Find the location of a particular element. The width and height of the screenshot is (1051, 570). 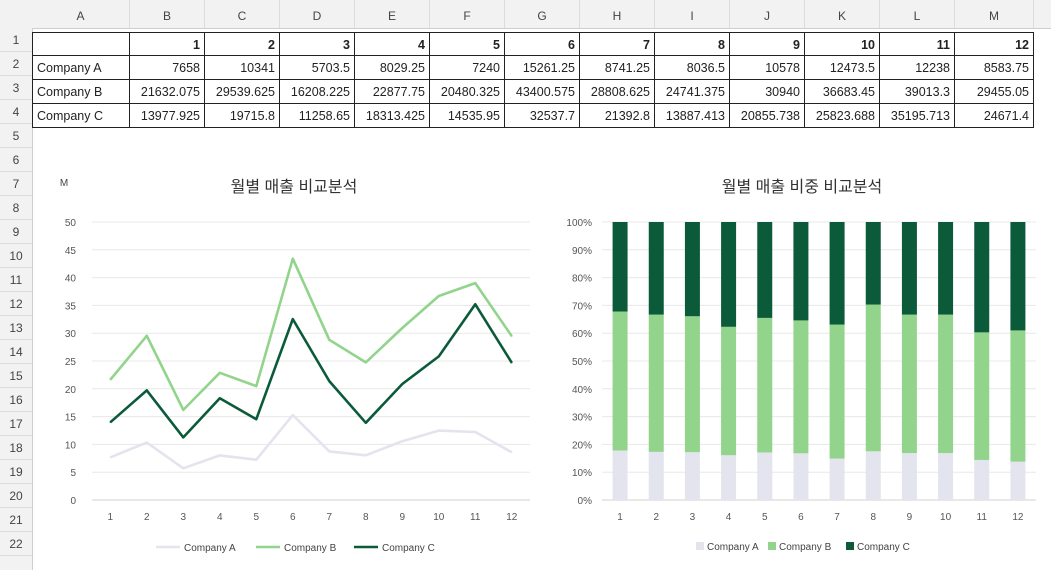

row-label: Company C is located at coordinates (81, 116).